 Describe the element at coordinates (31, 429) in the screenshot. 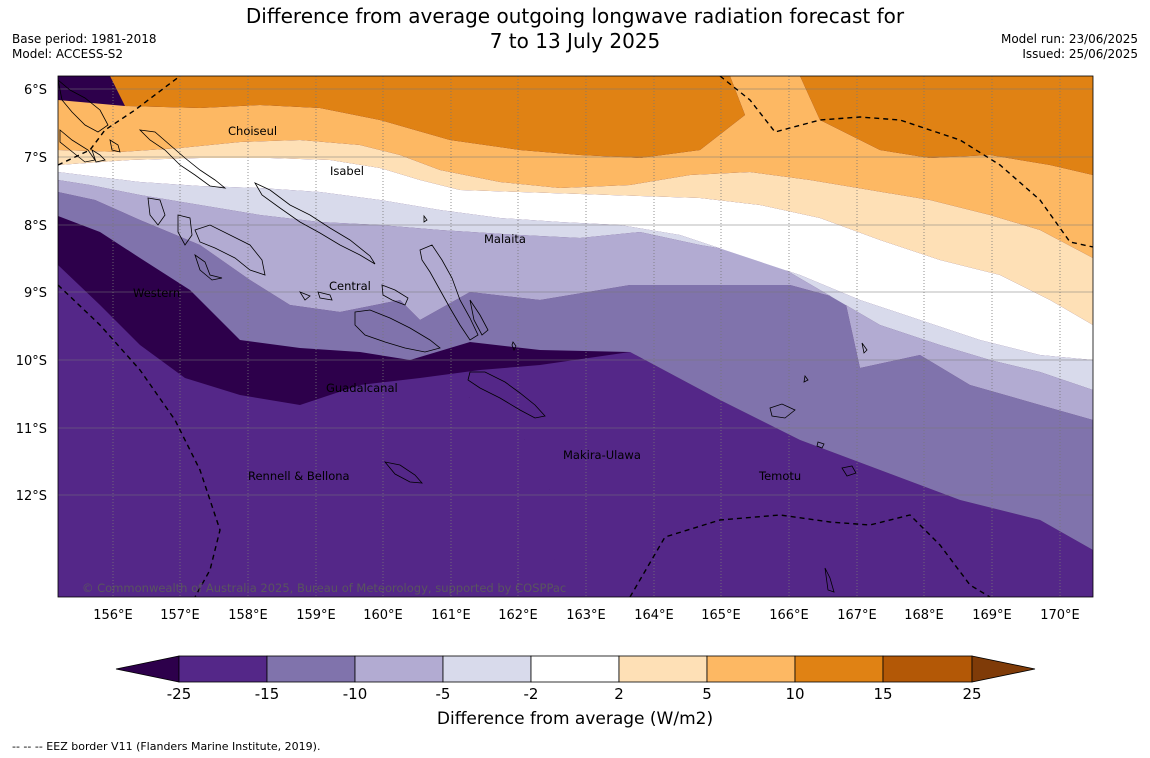

I see `lat-label: 11°S` at that location.